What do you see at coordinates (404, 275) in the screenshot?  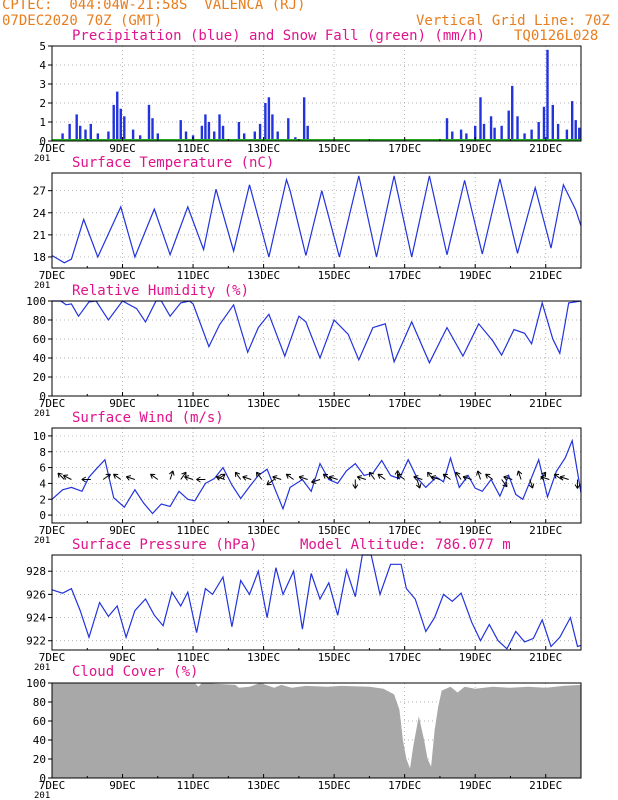 I see `temperature-xtick-label: 17DEC` at bounding box center [404, 275].